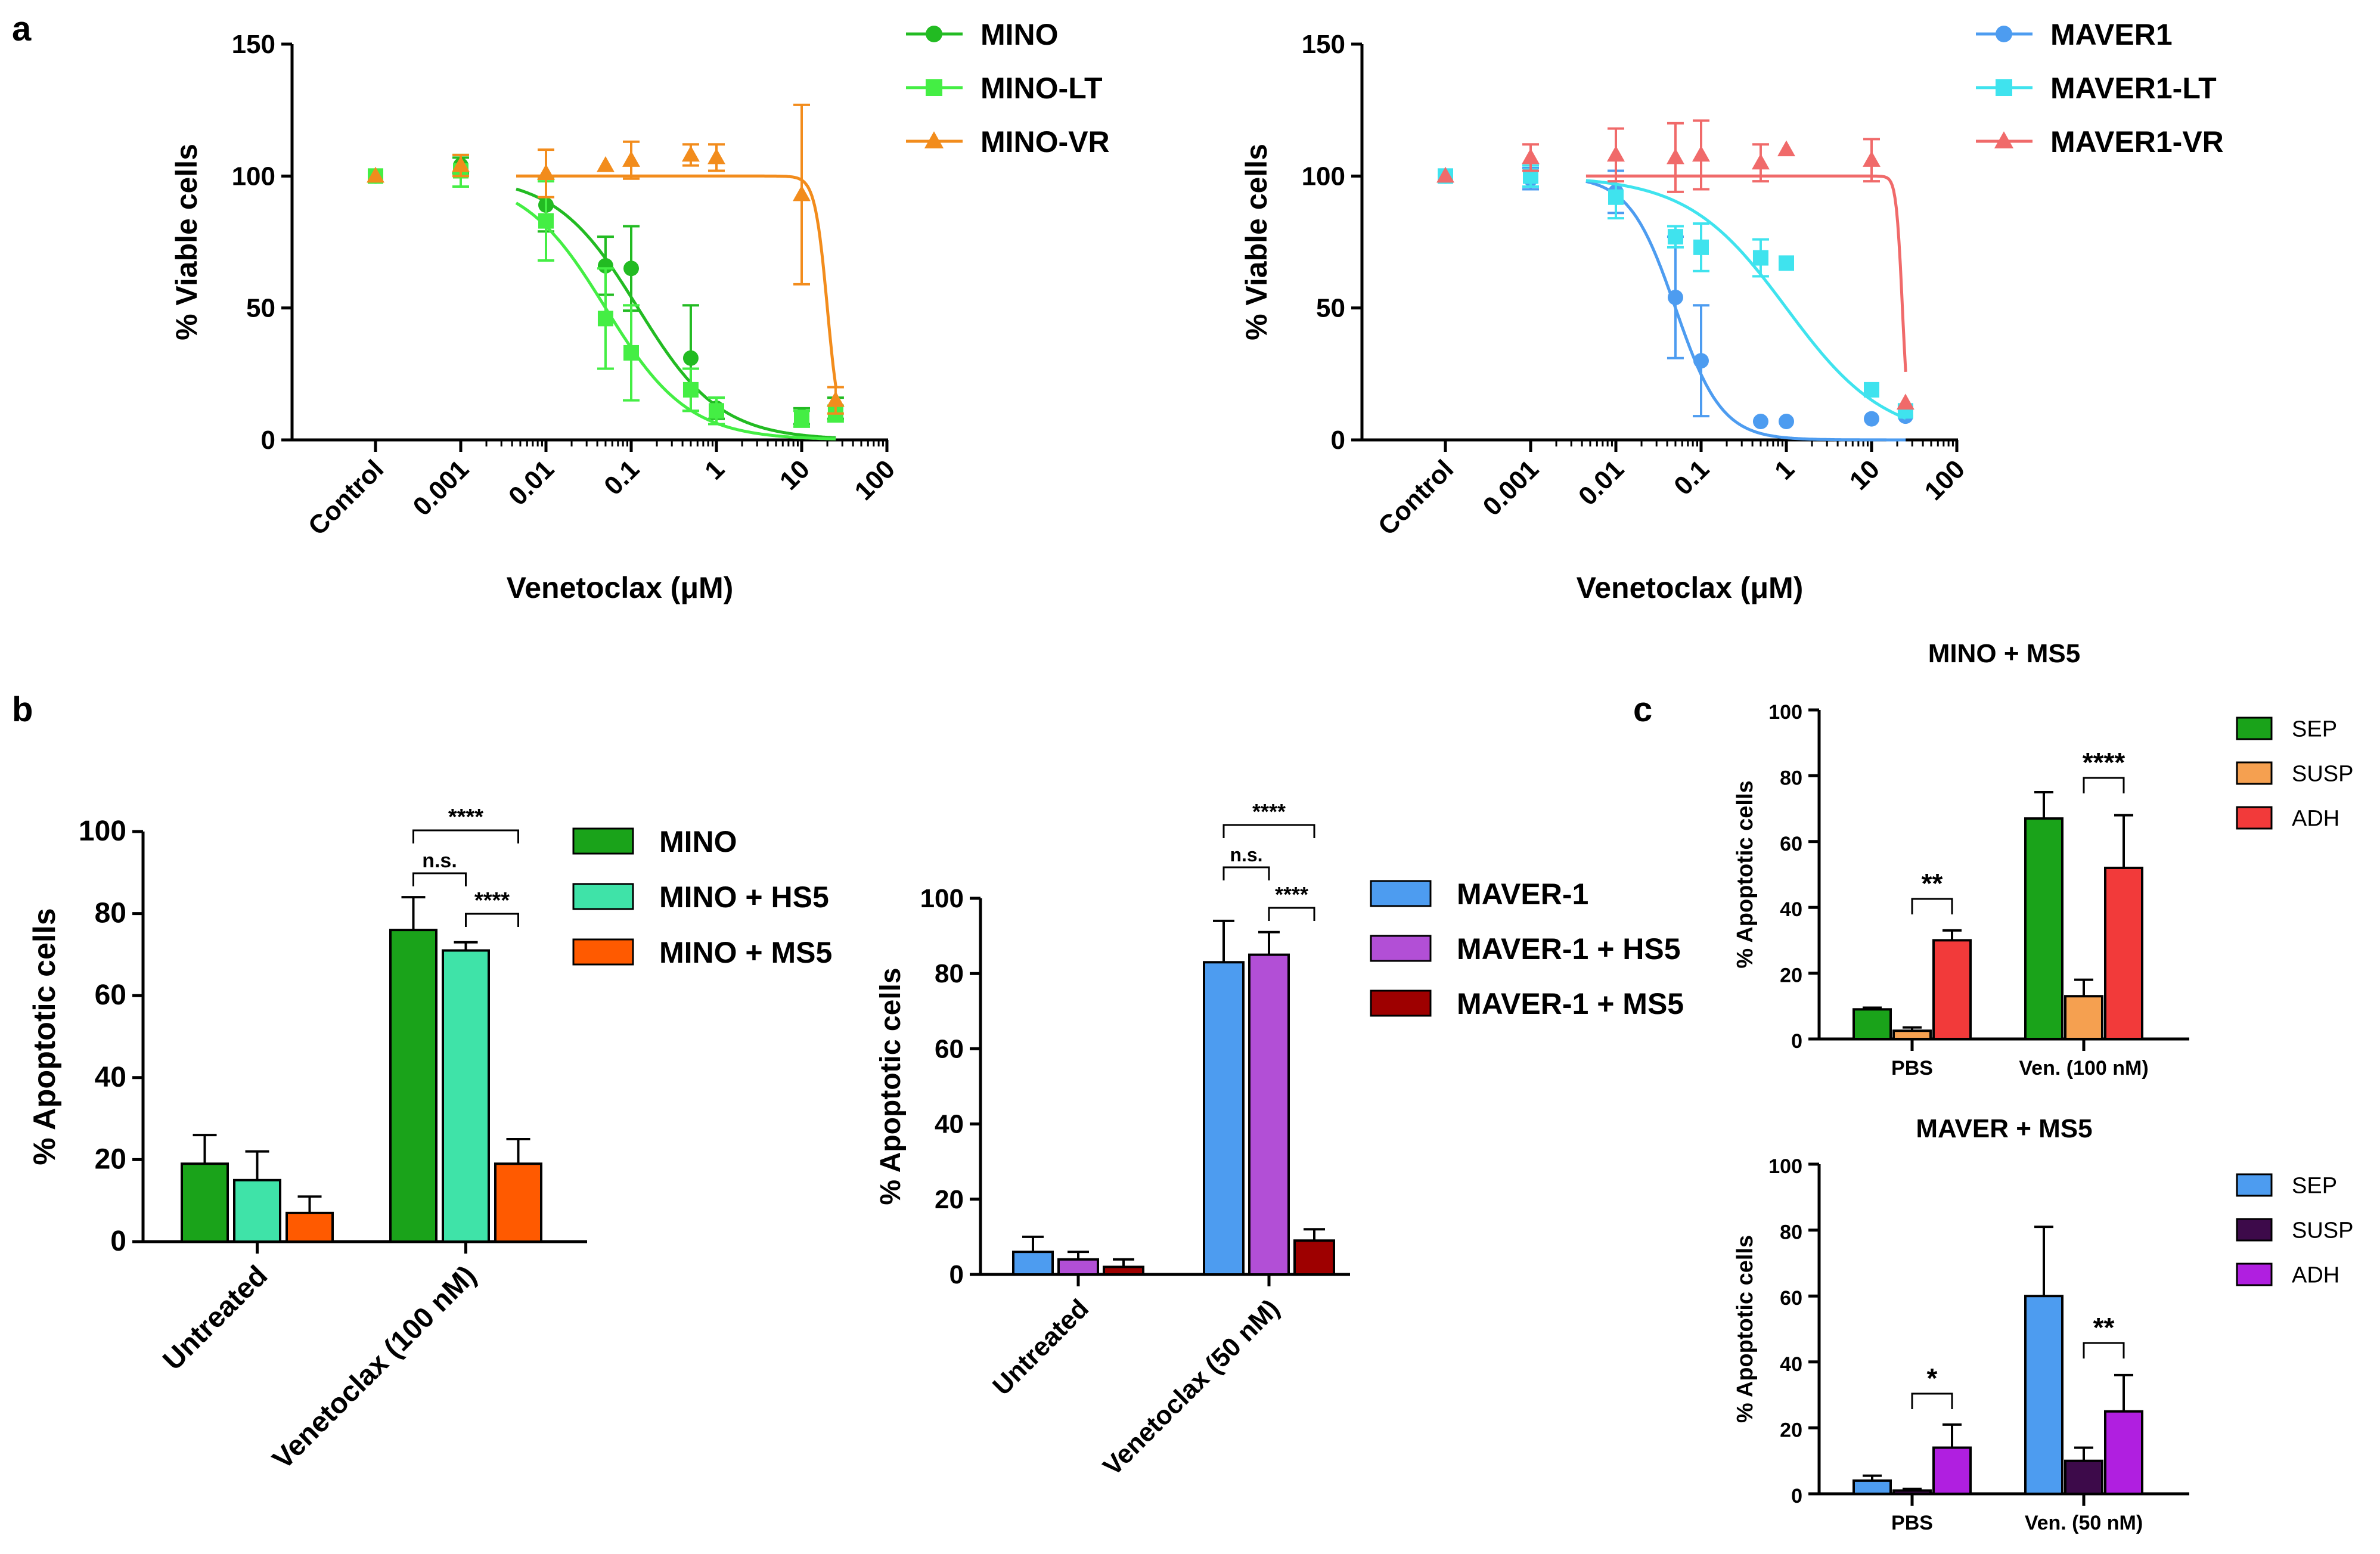  What do you see at coordinates (2137, 142) in the screenshot?
I see `legend-label: MAVER1-VR` at bounding box center [2137, 142].